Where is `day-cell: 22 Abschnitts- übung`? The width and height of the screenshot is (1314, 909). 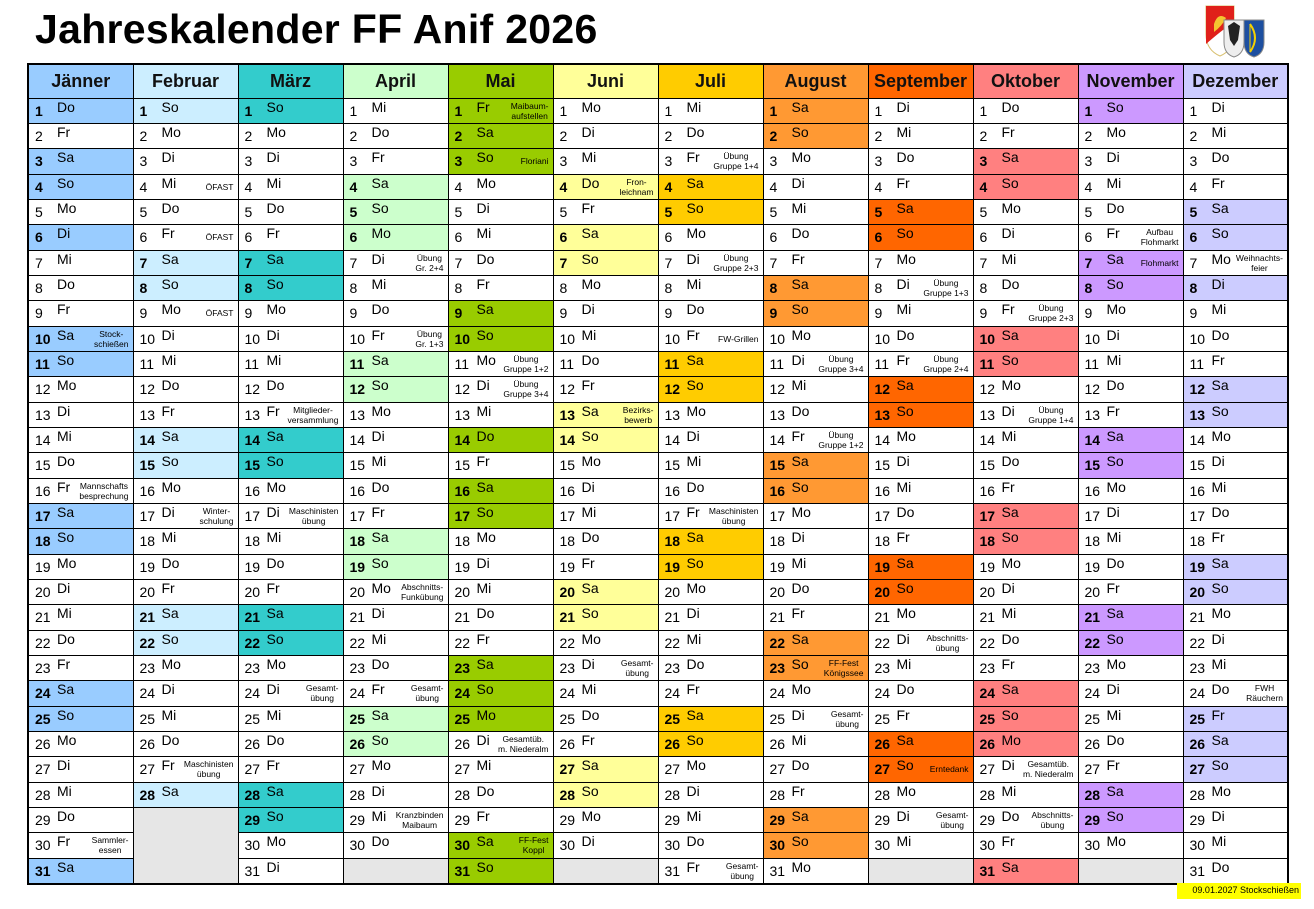
day-cell: 22 Abschnitts- übung is located at coordinates (920, 643).